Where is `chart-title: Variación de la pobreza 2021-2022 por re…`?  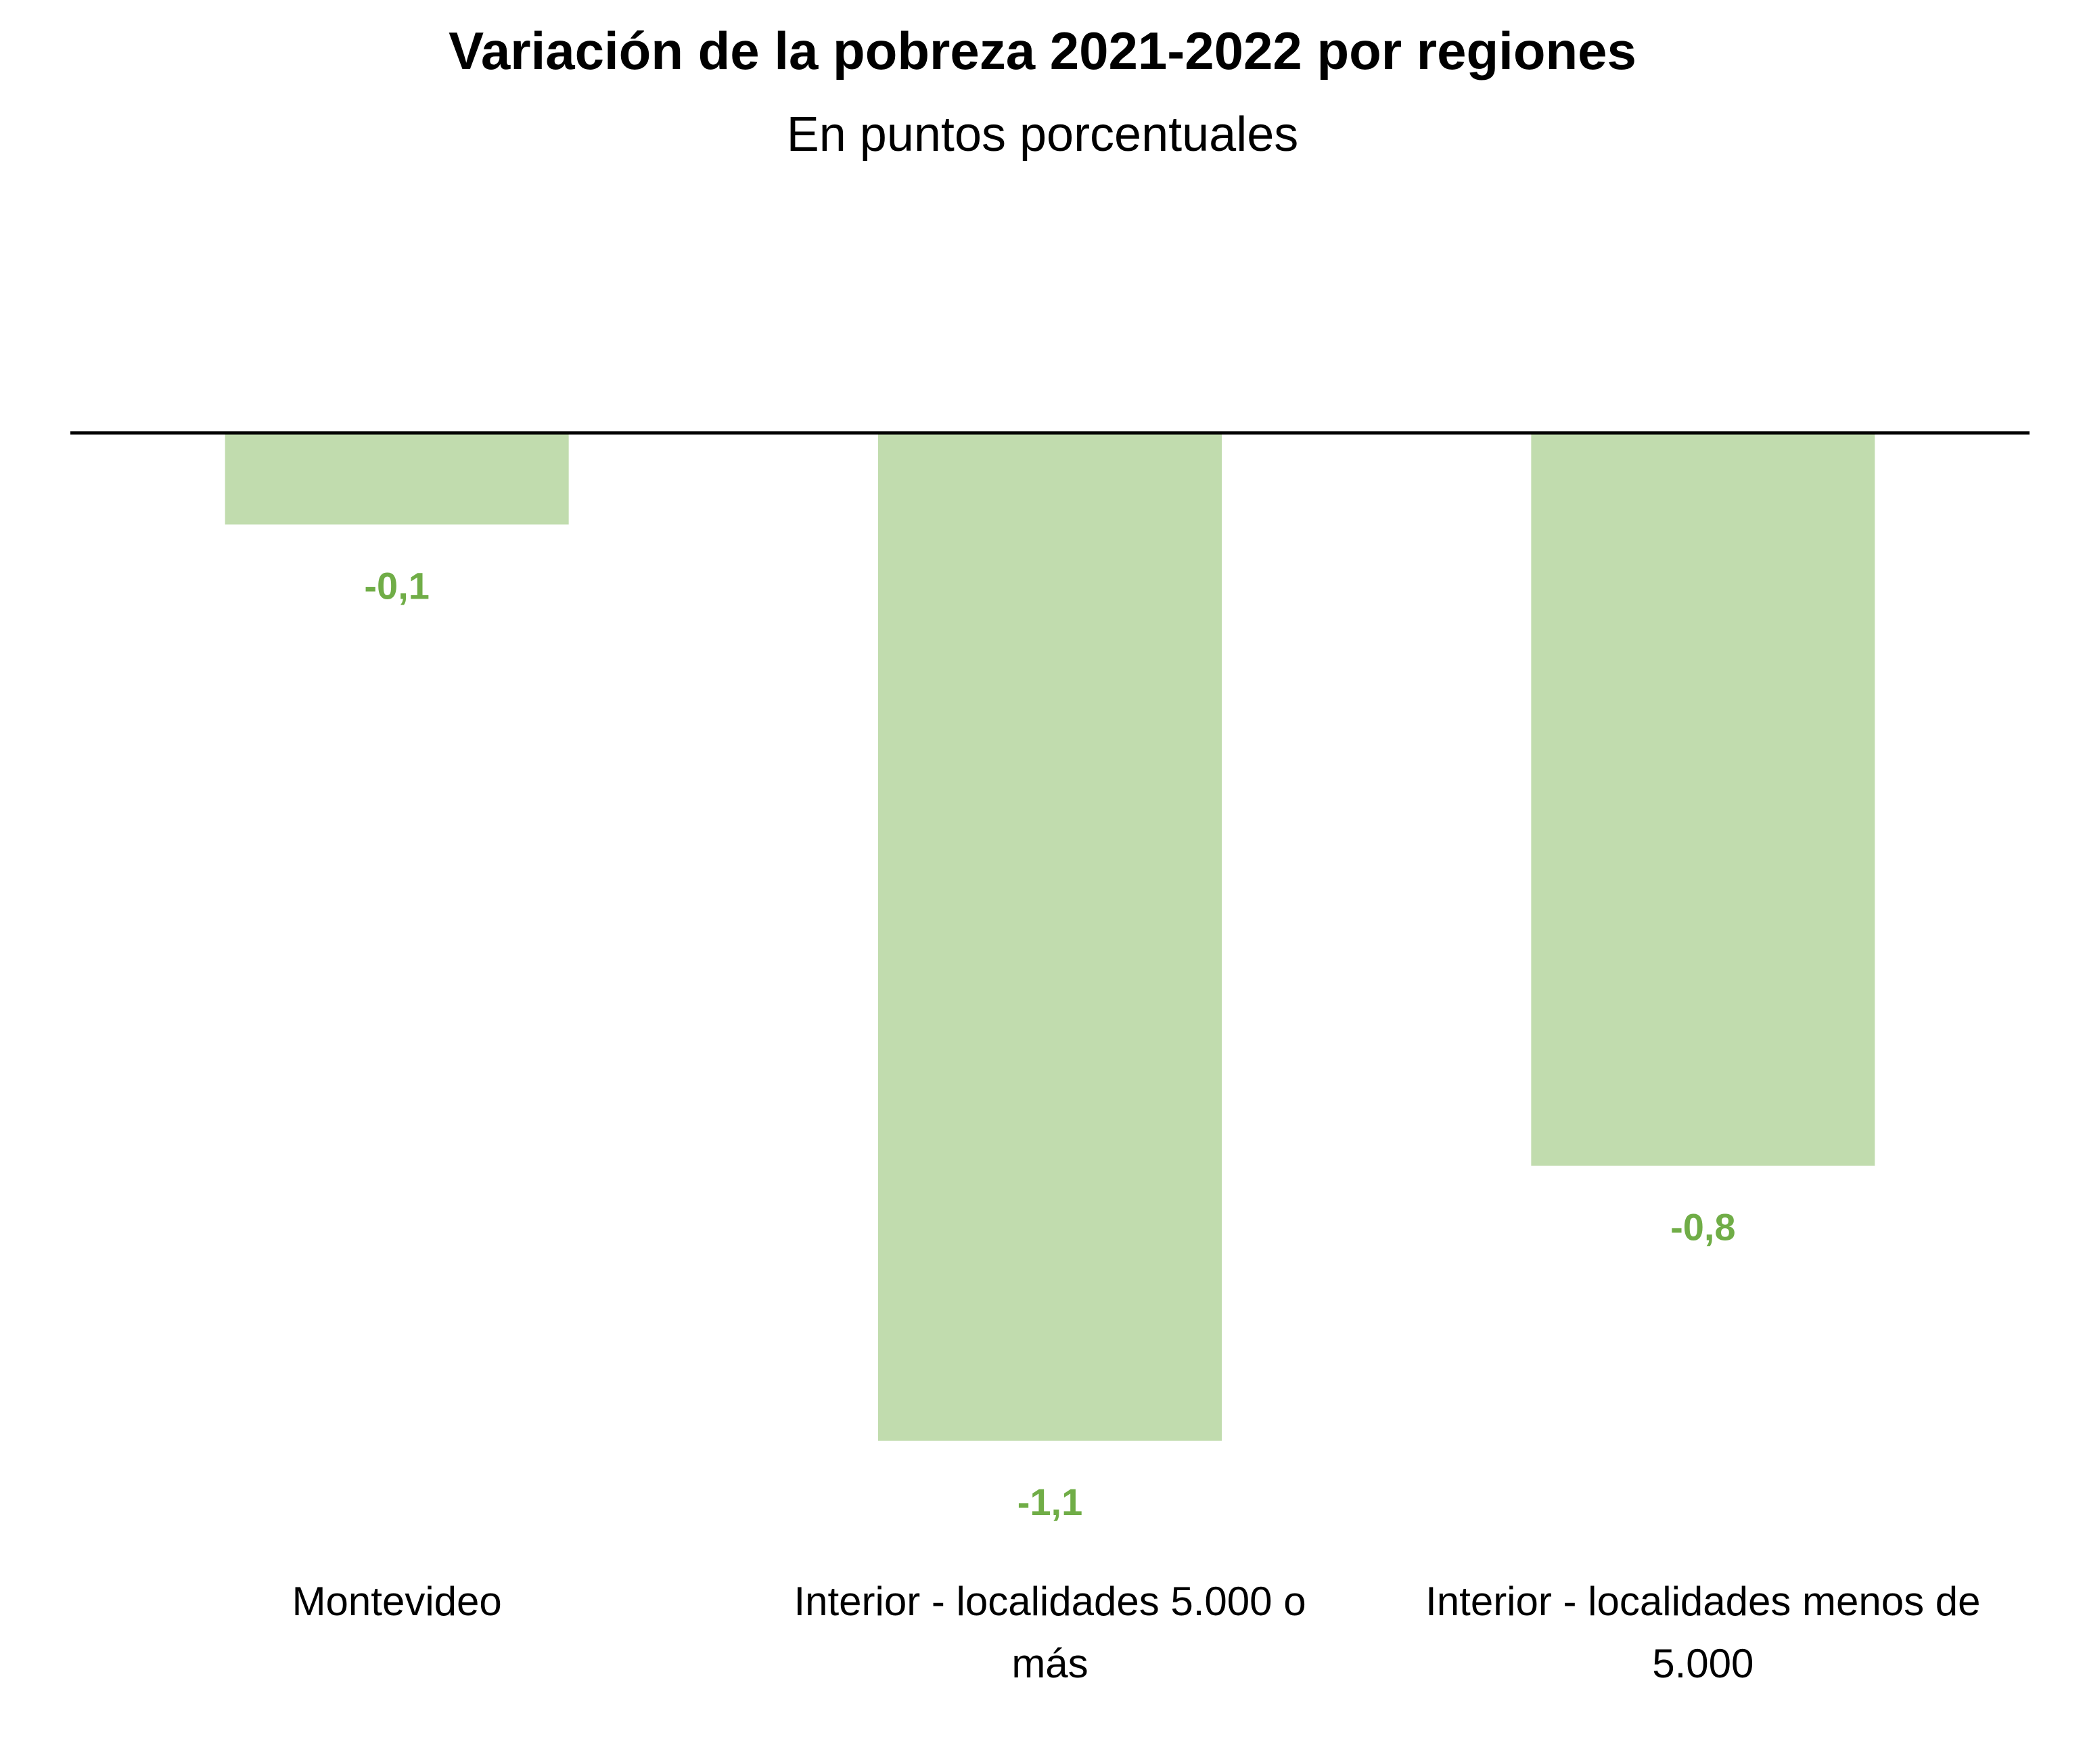 chart-title: Variación de la pobreza 2021-2022 por re… is located at coordinates (1042, 50).